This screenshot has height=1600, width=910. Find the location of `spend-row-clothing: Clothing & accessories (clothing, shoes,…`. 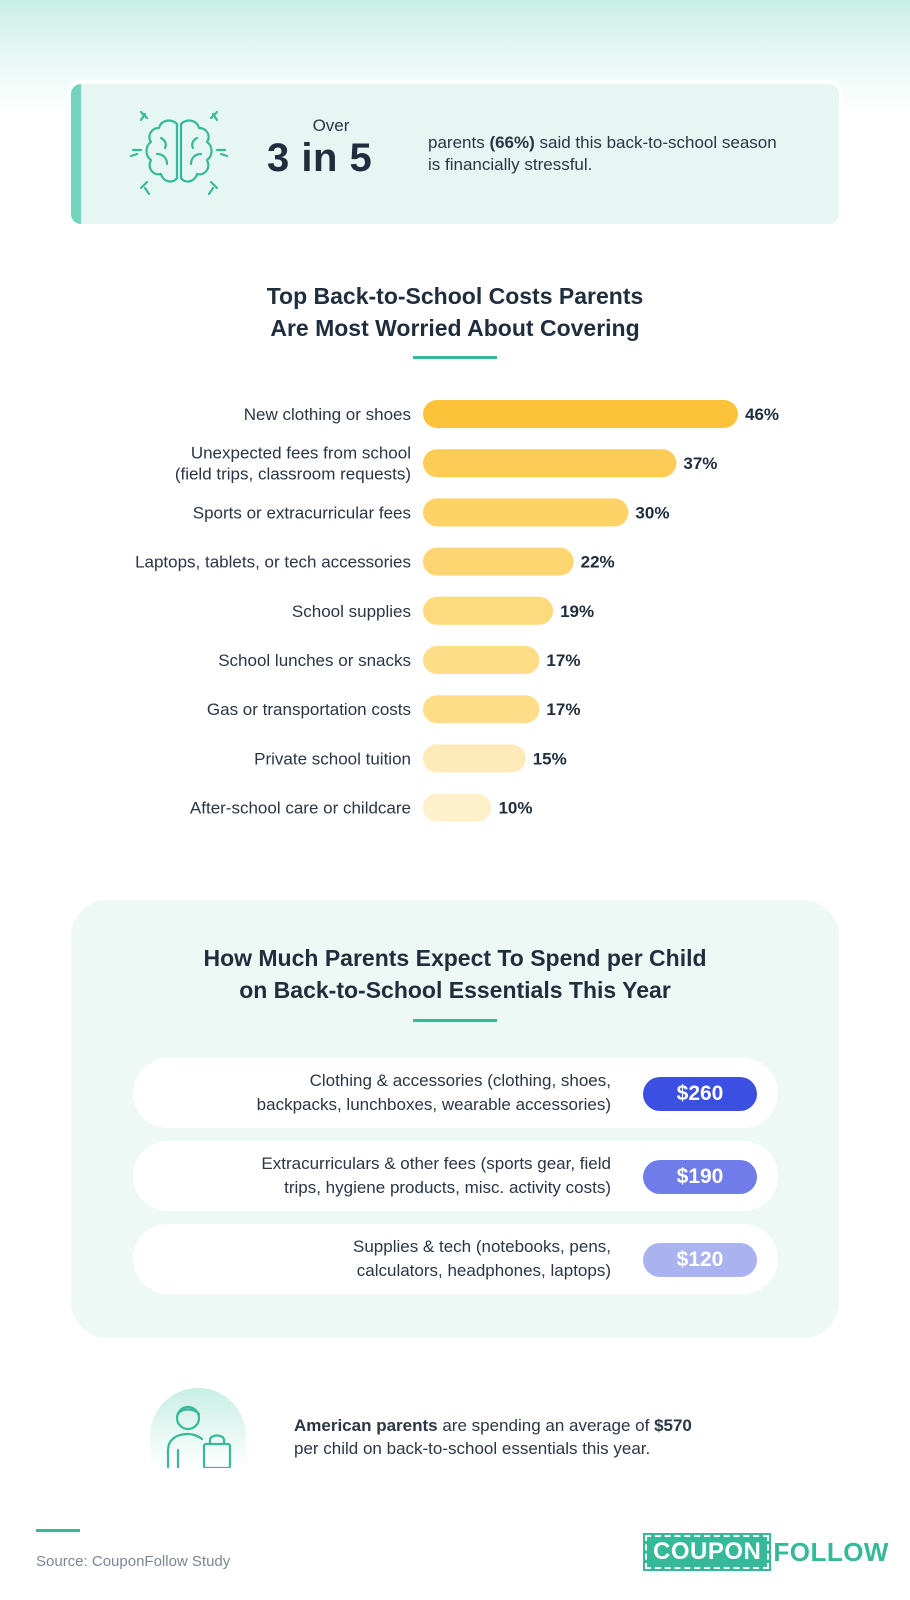

spend-row-clothing: Clothing & accessories (clothing, shoes,… is located at coordinates (455, 1093).